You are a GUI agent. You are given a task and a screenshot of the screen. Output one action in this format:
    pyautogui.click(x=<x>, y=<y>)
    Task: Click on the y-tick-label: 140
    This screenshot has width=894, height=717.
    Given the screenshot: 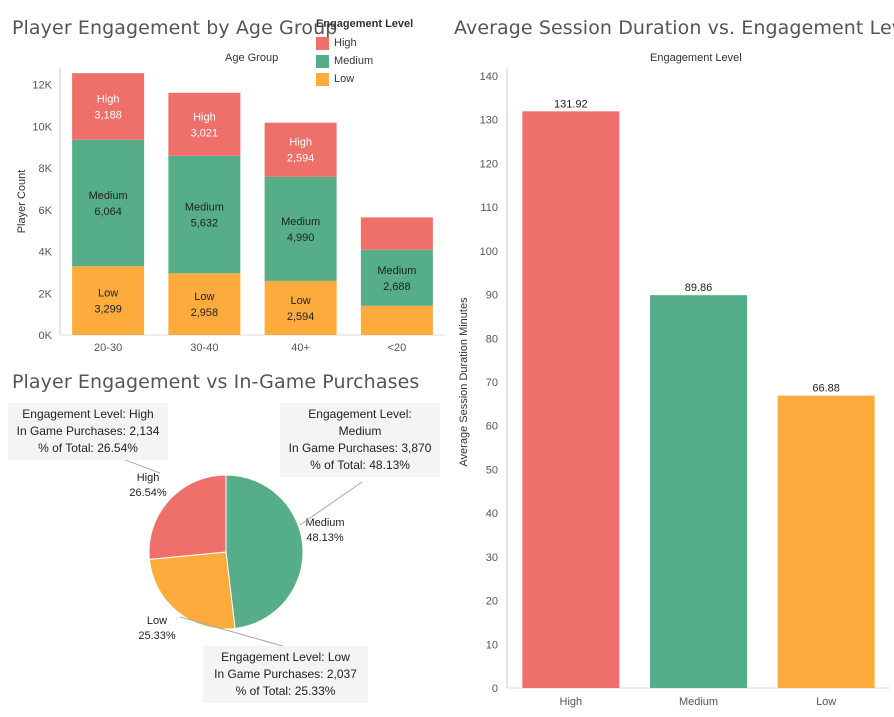 What is the action you would take?
    pyautogui.click(x=489, y=77)
    